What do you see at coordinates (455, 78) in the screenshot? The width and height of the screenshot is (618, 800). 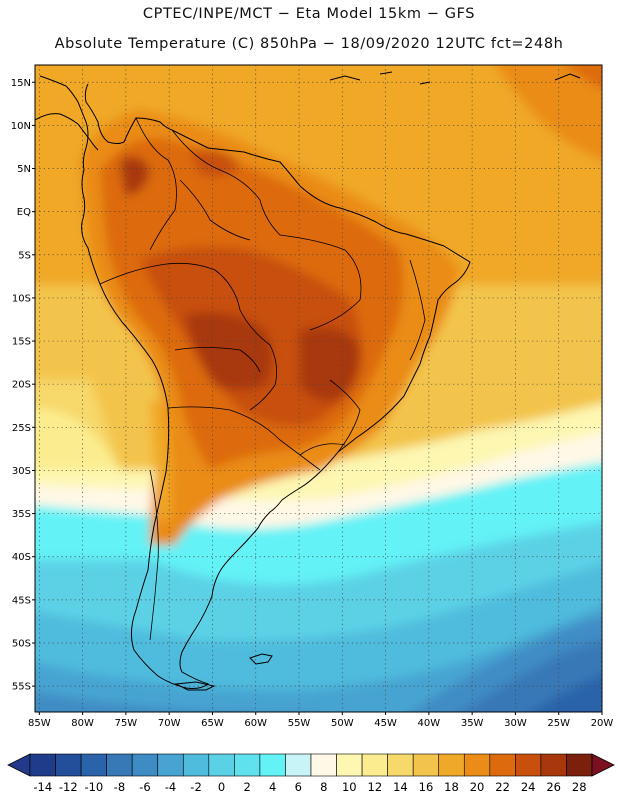 I see `caribbean-islands` at bounding box center [455, 78].